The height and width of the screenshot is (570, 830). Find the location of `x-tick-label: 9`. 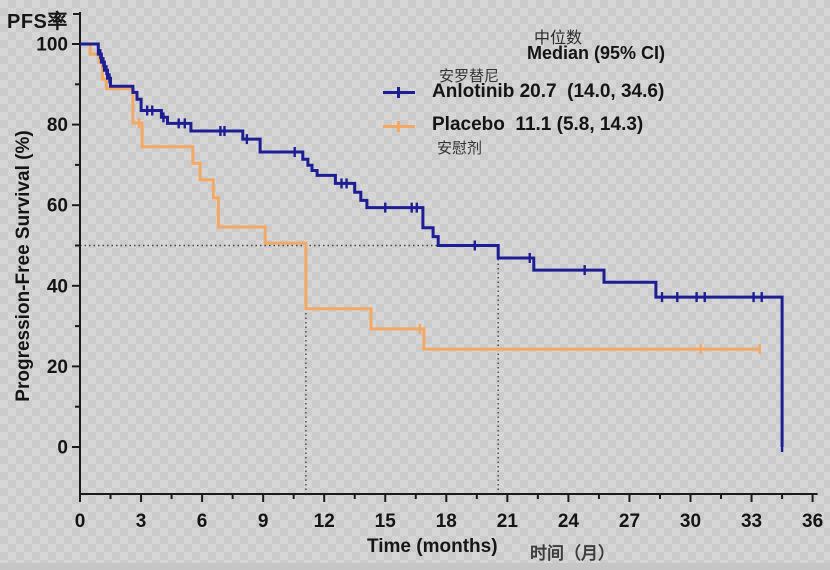

x-tick-label: 9 is located at coordinates (263, 521).